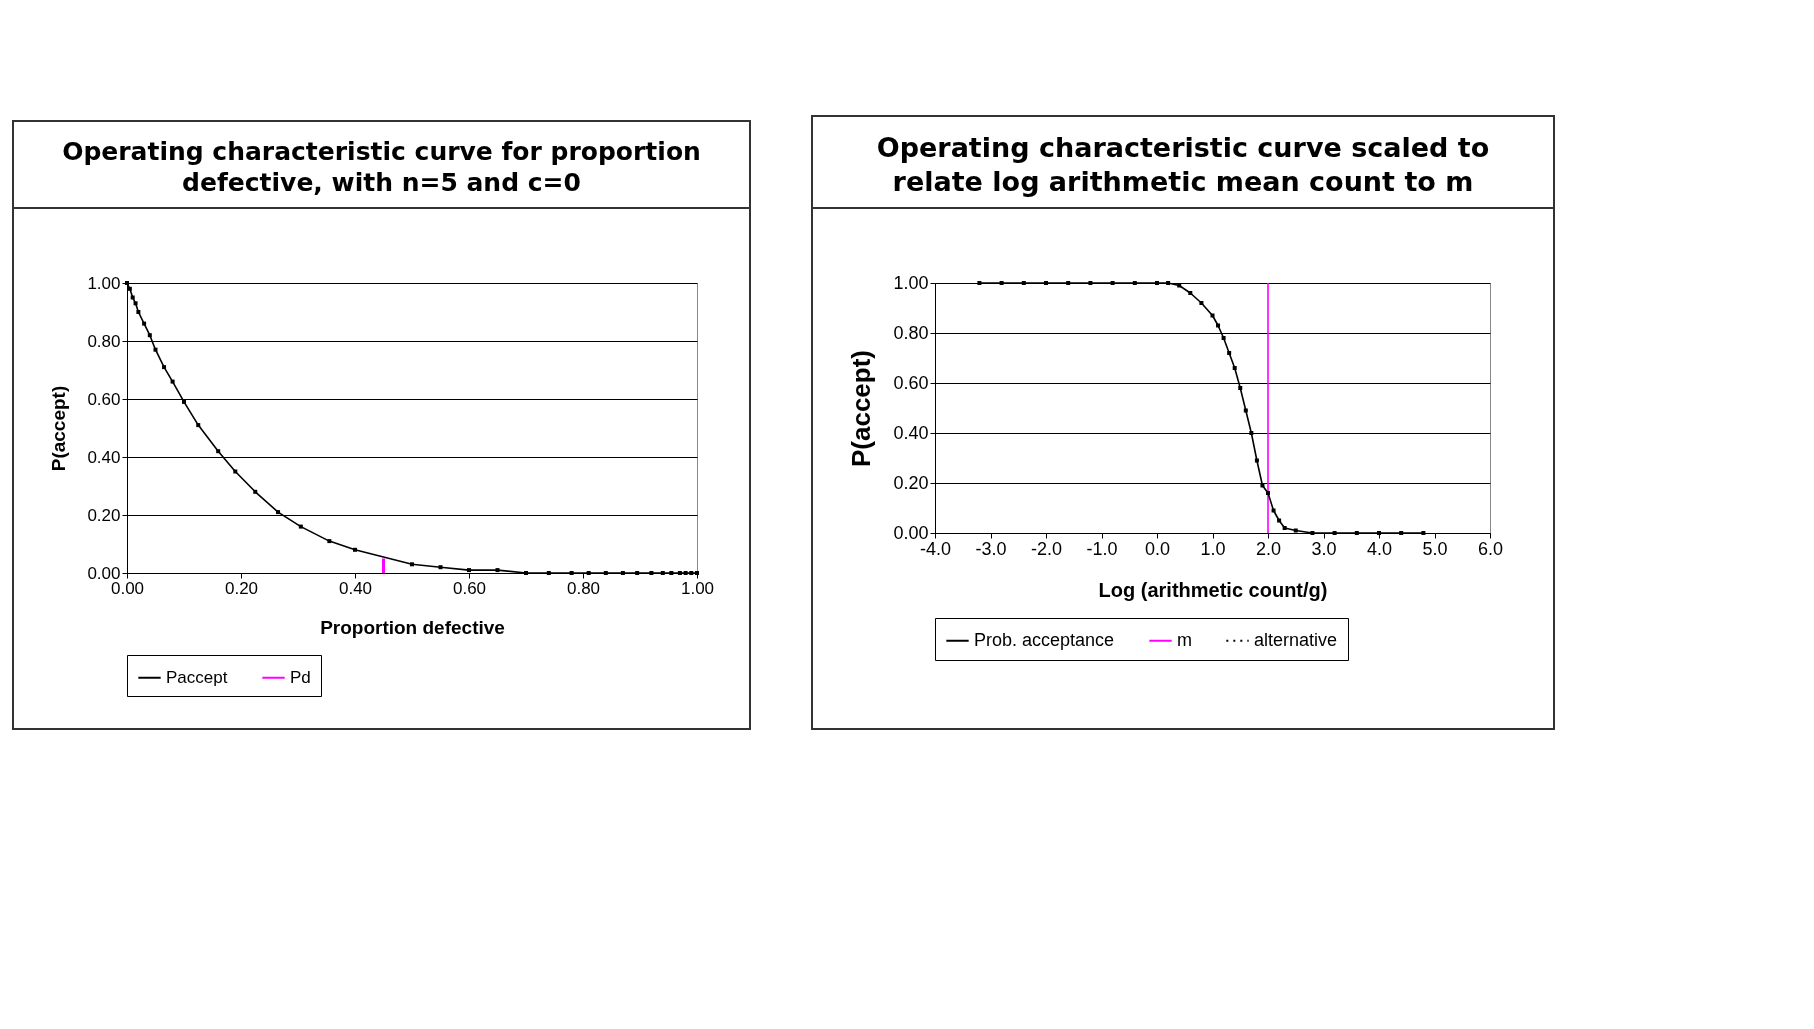 The height and width of the screenshot is (1029, 1814). What do you see at coordinates (1379, 548) in the screenshot?
I see `x-tick-label: 4.0` at bounding box center [1379, 548].